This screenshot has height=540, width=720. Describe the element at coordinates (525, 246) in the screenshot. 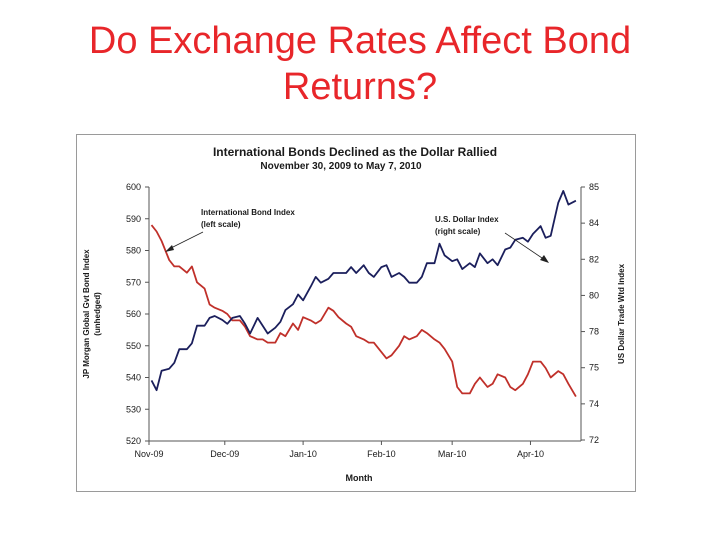

I see `annotation-dollar-index-arrow` at that location.